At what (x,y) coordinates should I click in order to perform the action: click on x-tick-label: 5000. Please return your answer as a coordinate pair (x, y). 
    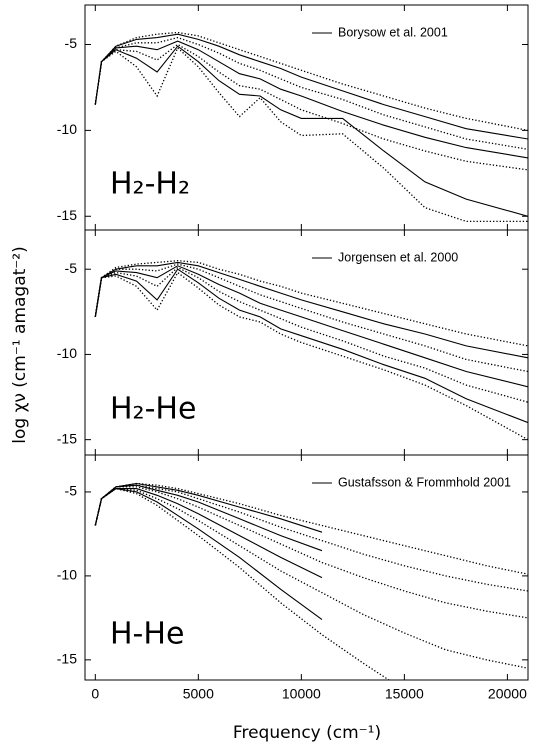
    Looking at the image, I should click on (198, 694).